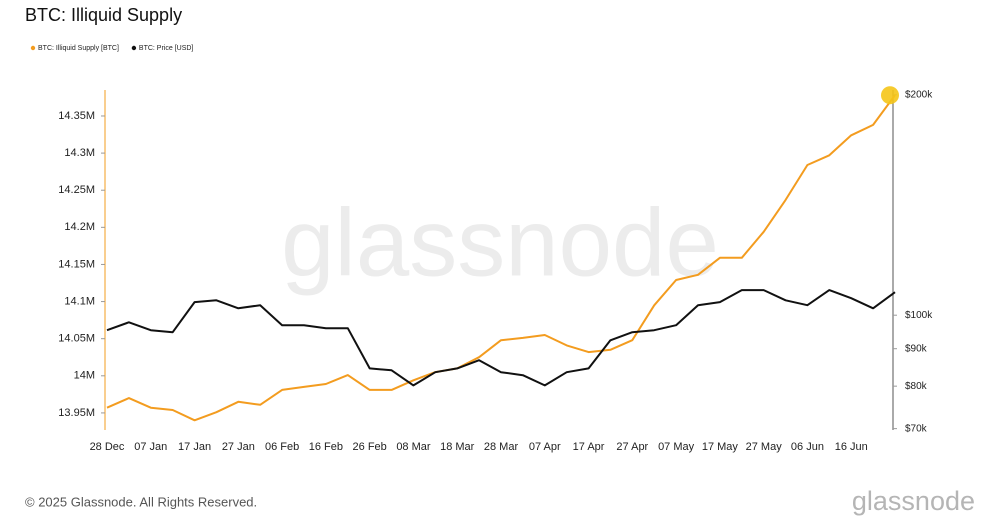  Describe the element at coordinates (916, 348) in the screenshot. I see `y2-tick-label: $90k` at that location.